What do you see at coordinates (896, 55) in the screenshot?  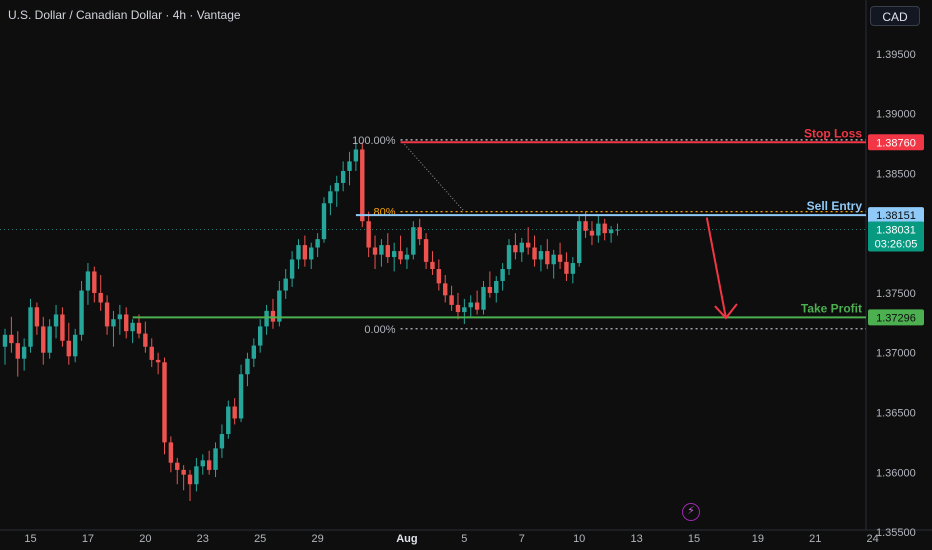 I see `y-tick-label: 1.39500` at bounding box center [896, 55].